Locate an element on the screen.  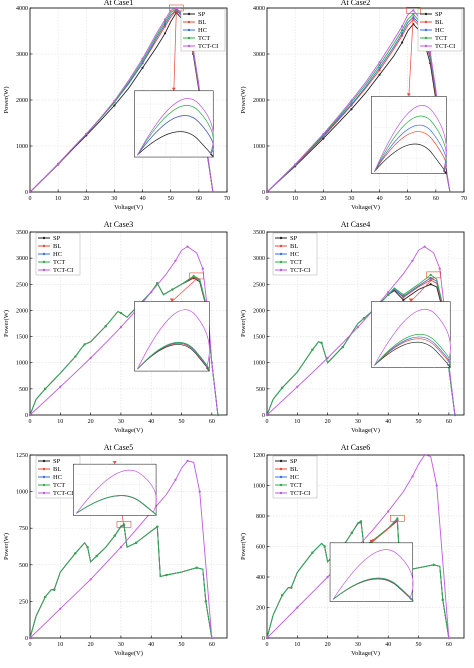
y-tick-label: 1250 is located at coordinates (22, 456).